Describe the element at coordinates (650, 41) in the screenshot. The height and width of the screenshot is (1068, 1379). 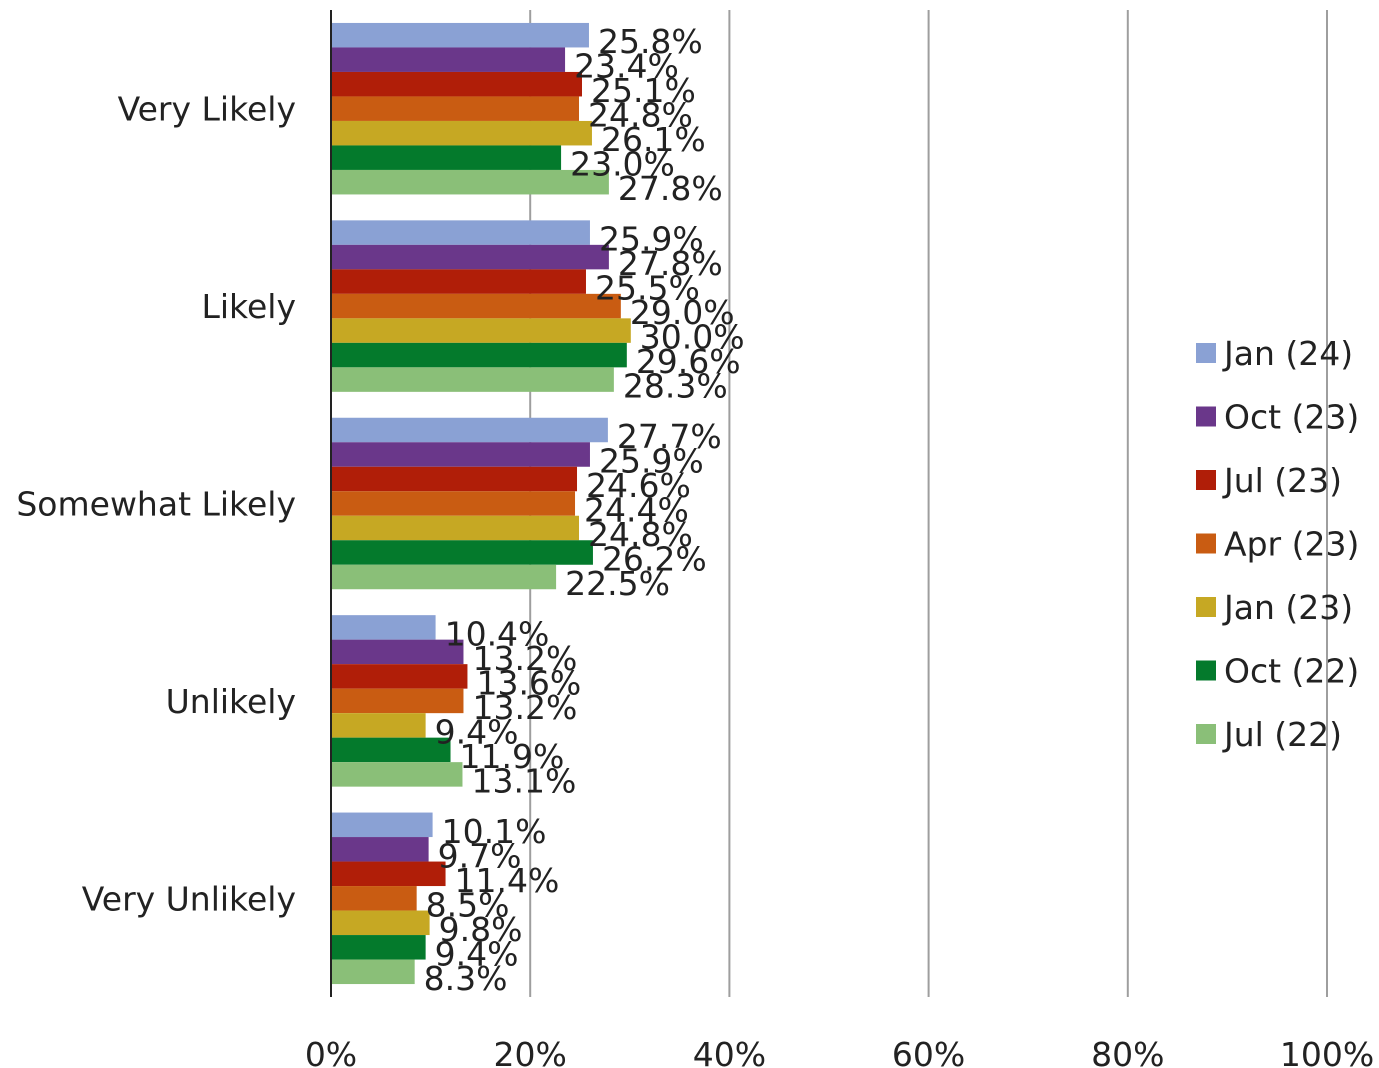
I see `data-label: 25.8%` at that location.